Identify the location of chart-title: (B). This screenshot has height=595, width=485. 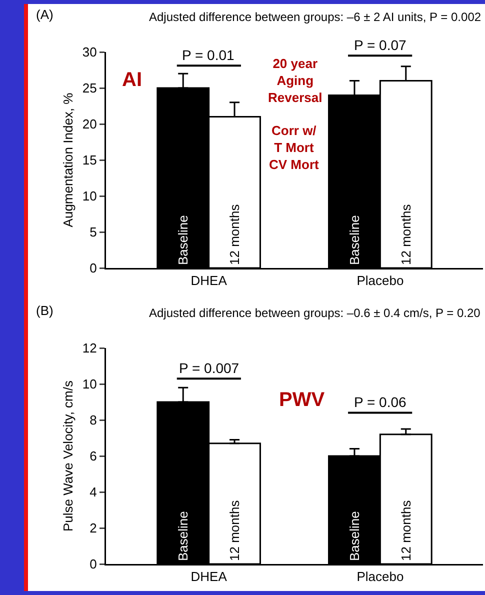
(45, 310).